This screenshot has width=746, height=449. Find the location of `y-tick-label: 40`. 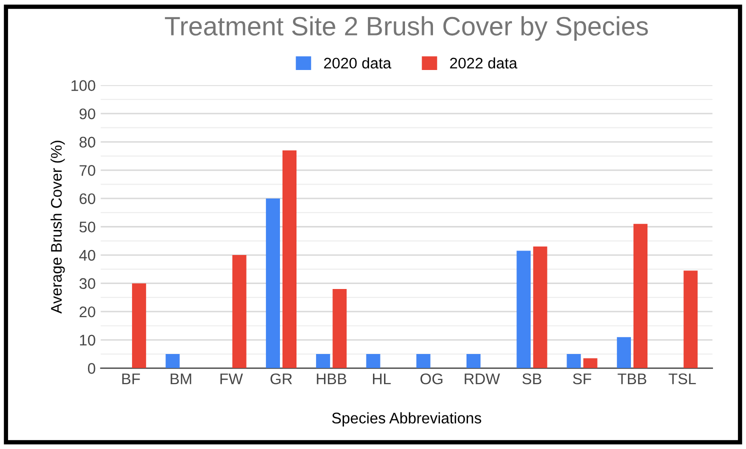

y-tick-label: 40 is located at coordinates (87, 255).